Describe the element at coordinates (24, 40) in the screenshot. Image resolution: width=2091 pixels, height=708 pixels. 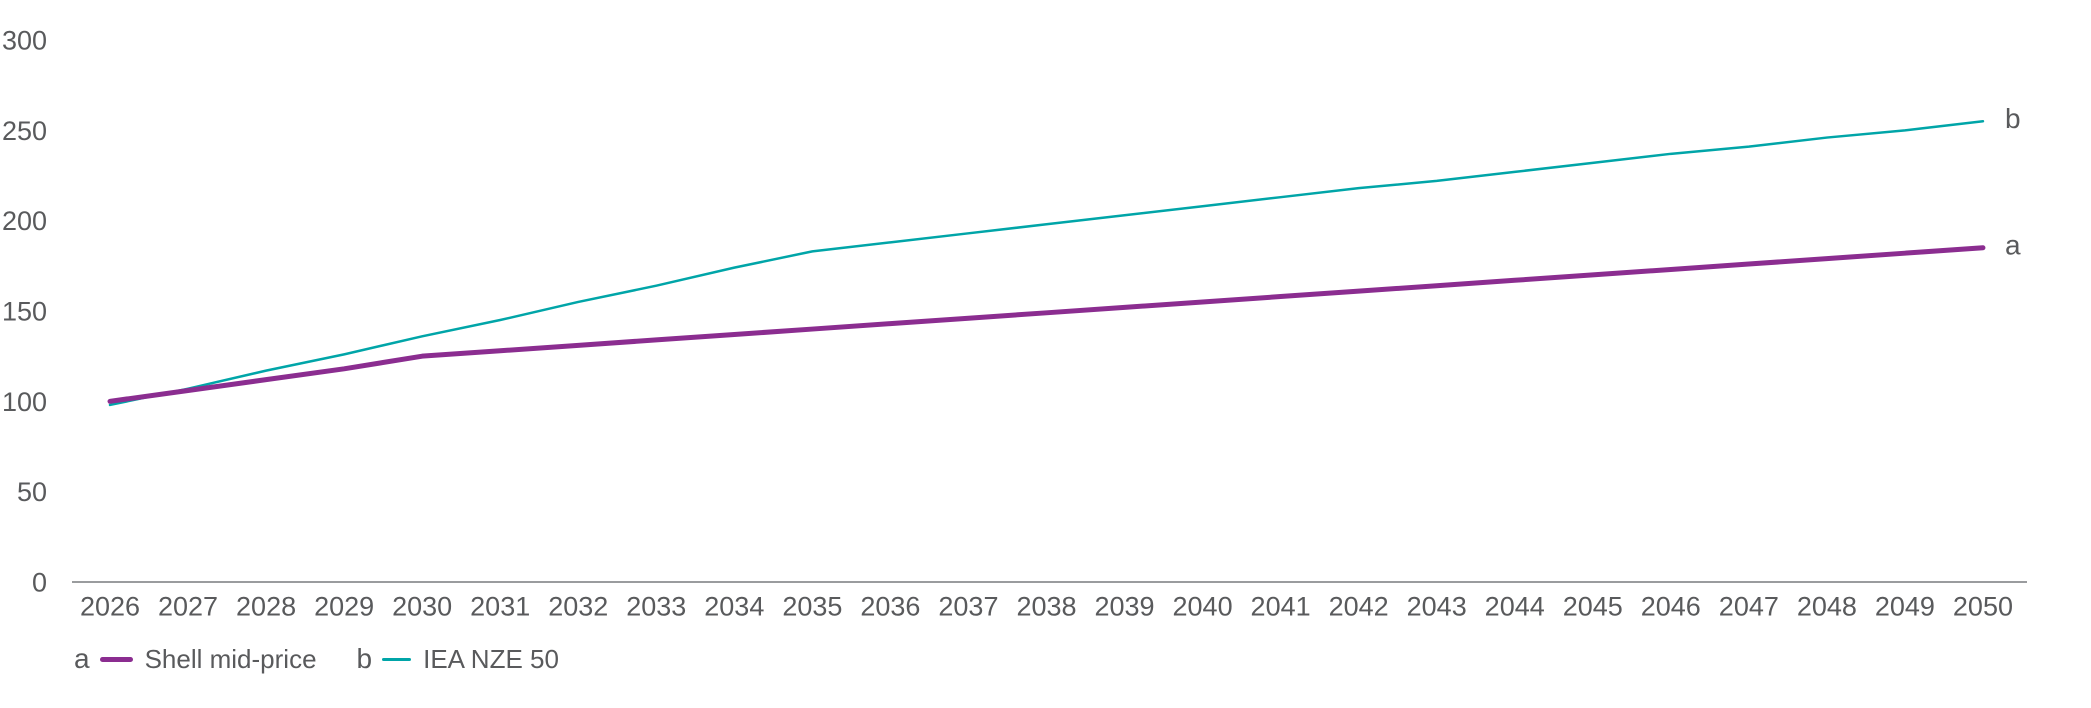
I see `y-axis-tick-label: 300` at that location.